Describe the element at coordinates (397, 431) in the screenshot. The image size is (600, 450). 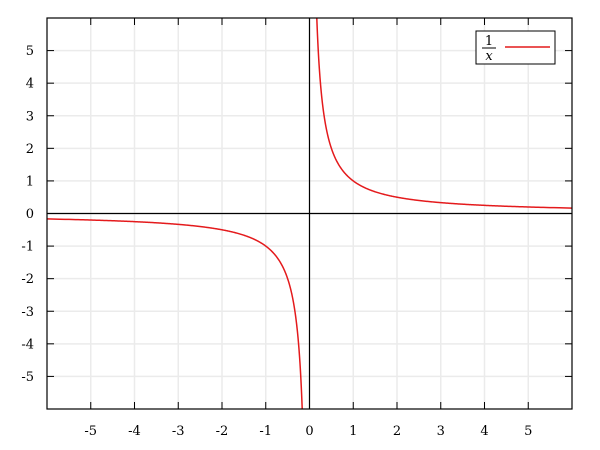
I see `x-tick-label: 2` at that location.